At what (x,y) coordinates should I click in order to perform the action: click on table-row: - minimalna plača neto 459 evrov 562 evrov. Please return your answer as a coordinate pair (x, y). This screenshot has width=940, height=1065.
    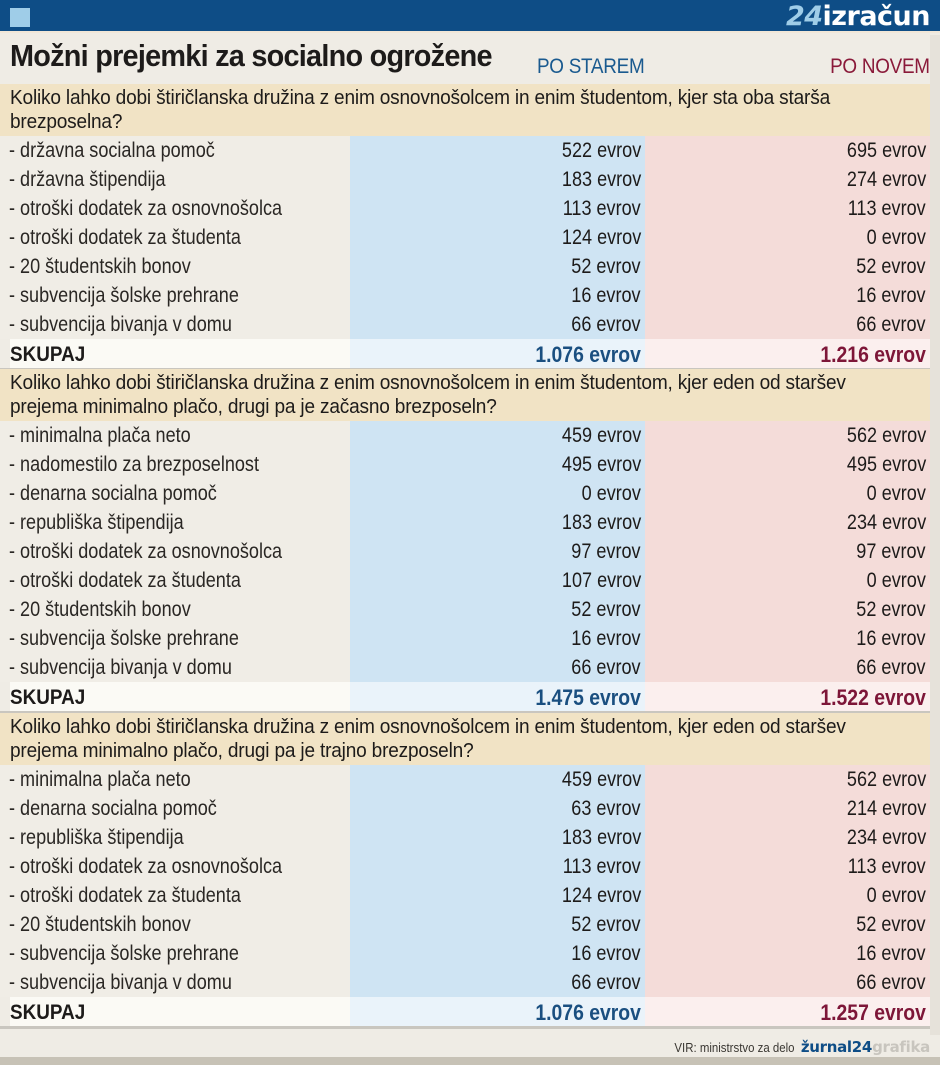
    Looking at the image, I should click on (465, 435).